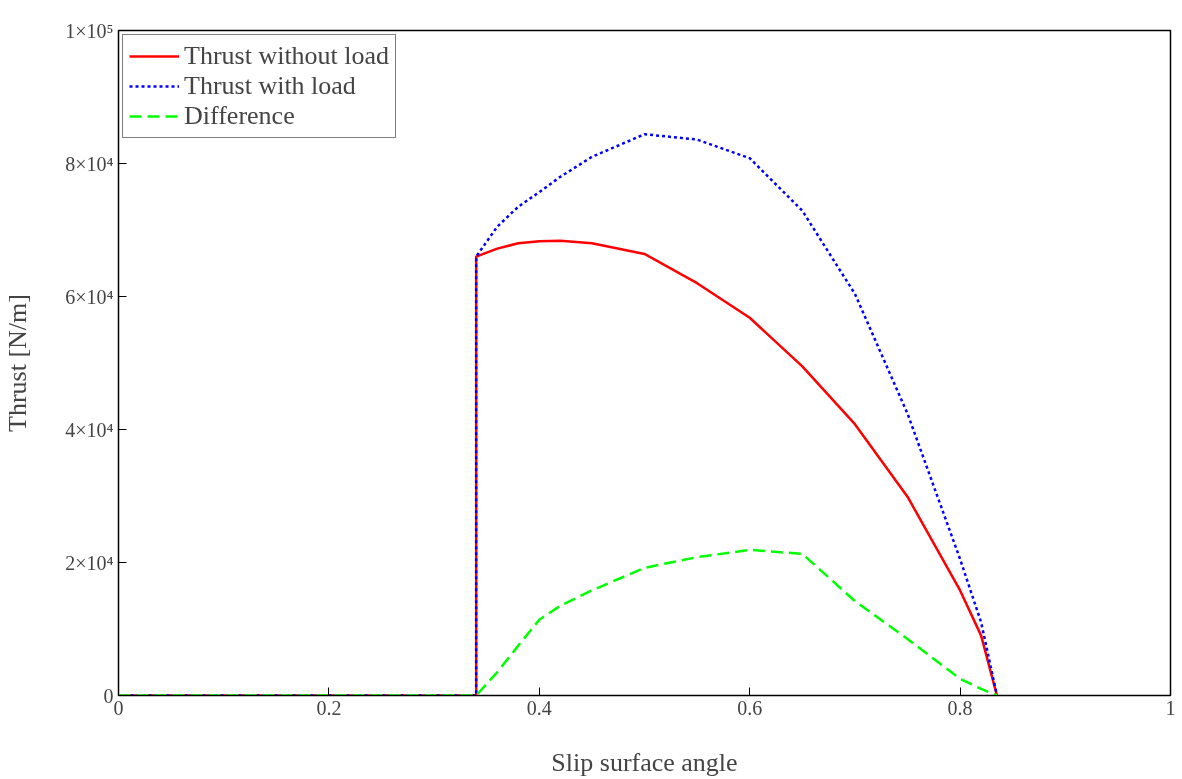 The image size is (1182, 779). Describe the element at coordinates (89, 163) in the screenshot. I see `y-tick-label: 8×10⁴` at that location.